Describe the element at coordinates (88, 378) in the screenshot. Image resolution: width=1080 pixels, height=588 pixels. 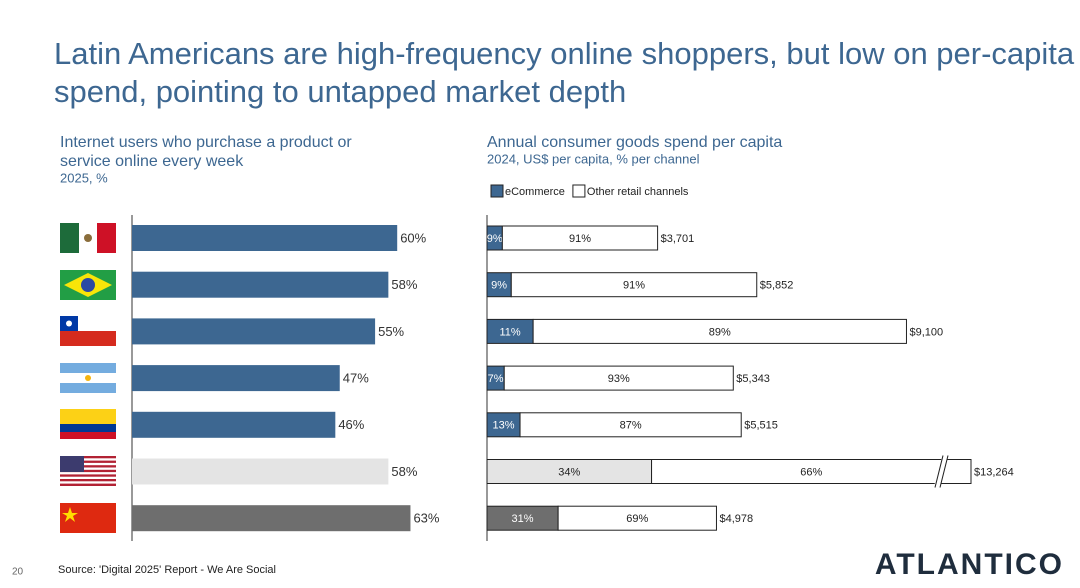
I see `flags` at that location.